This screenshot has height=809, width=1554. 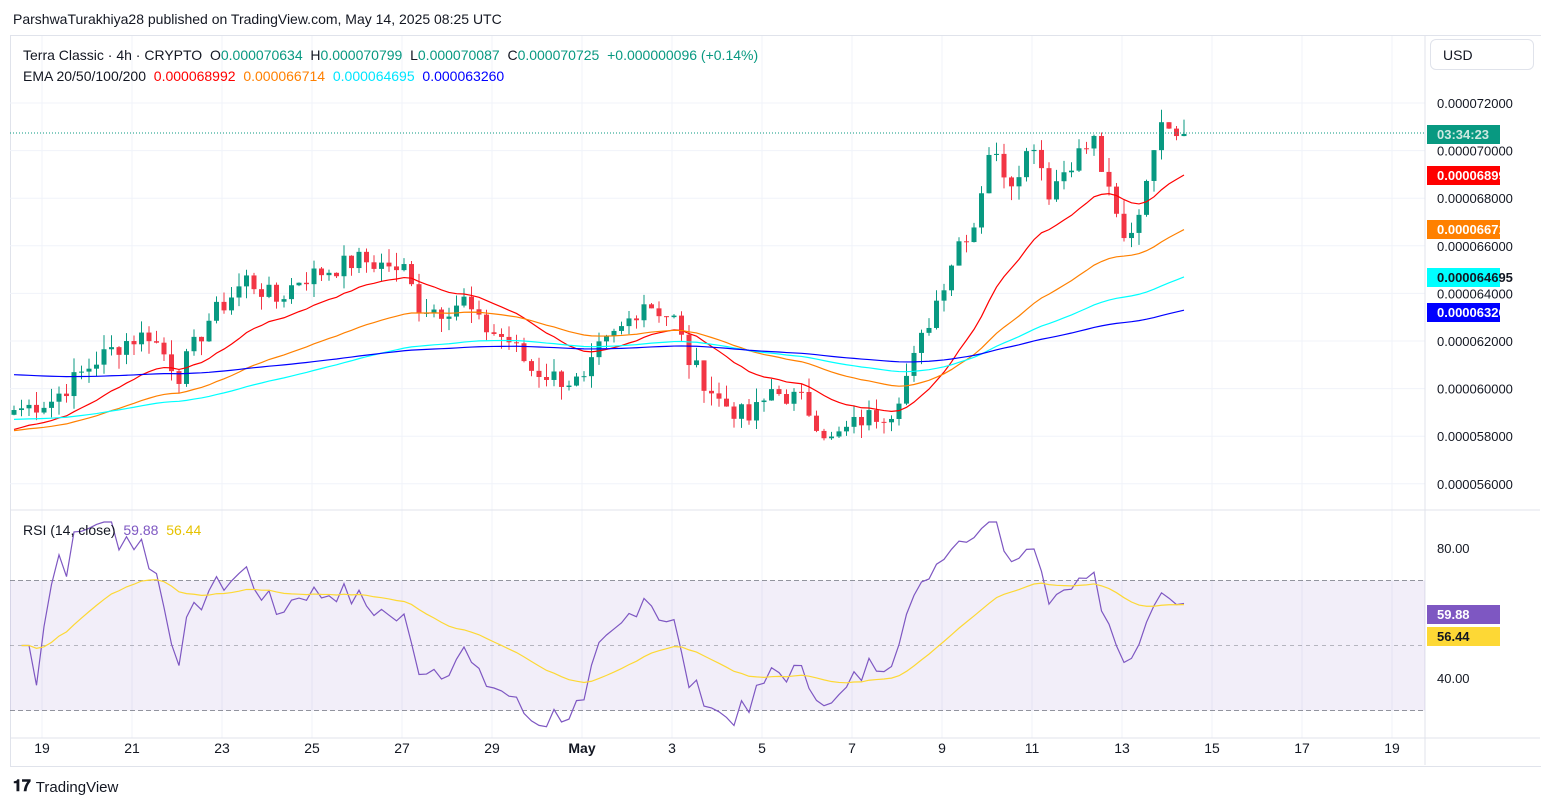 I want to click on time-tick-label: 5, so click(x=762, y=748).